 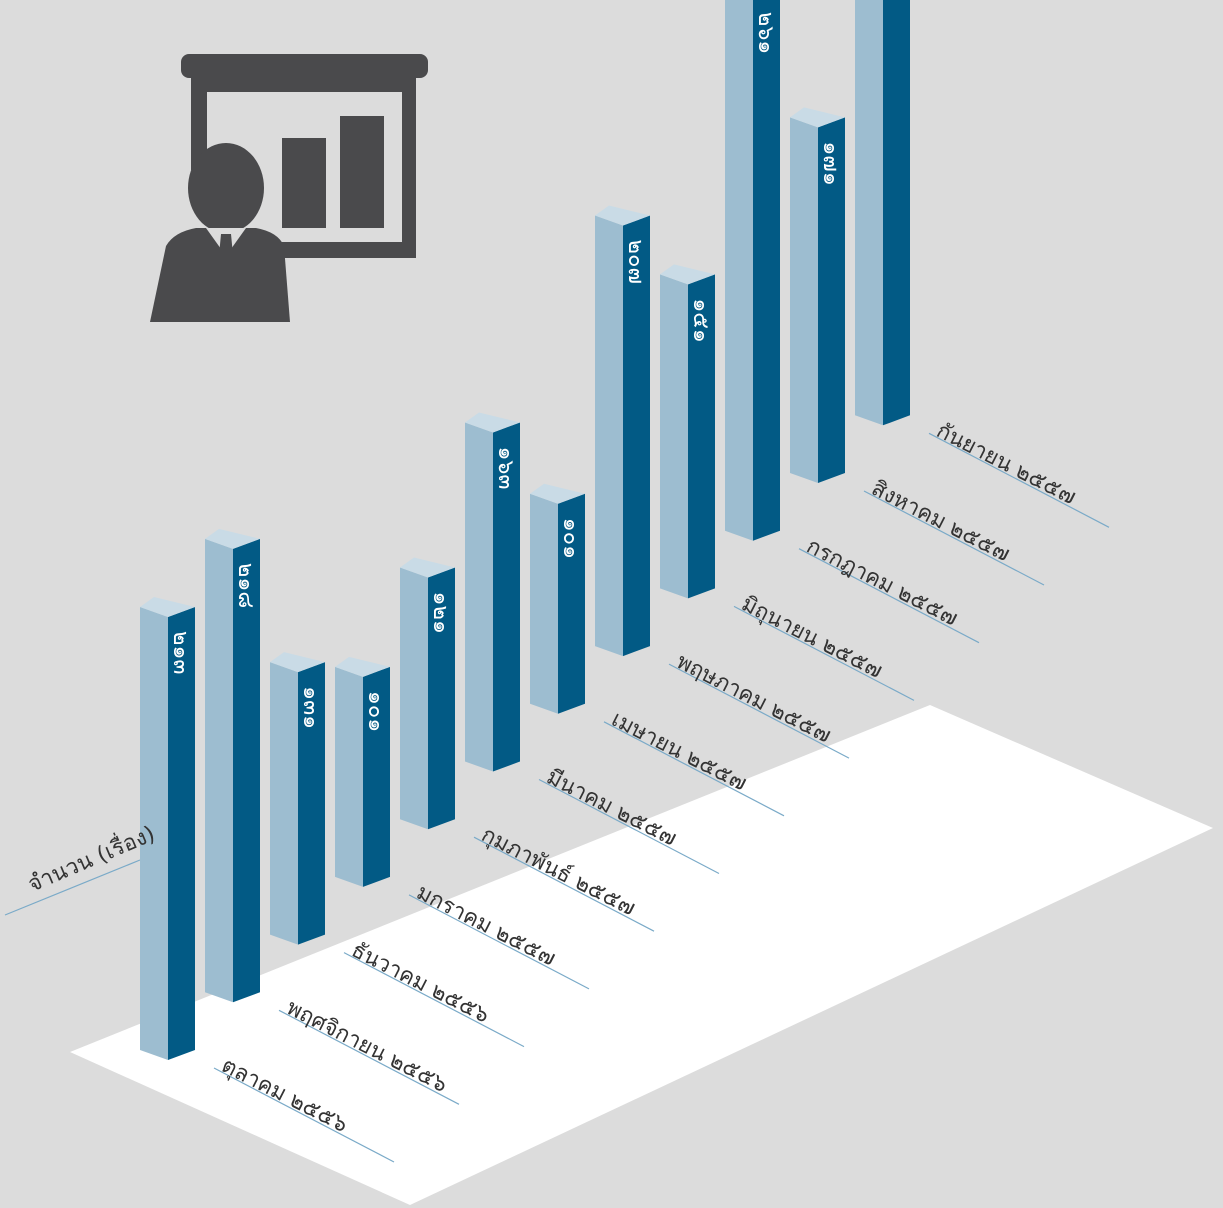 I want to click on bar: ๒๖๑, so click(x=752, y=270).